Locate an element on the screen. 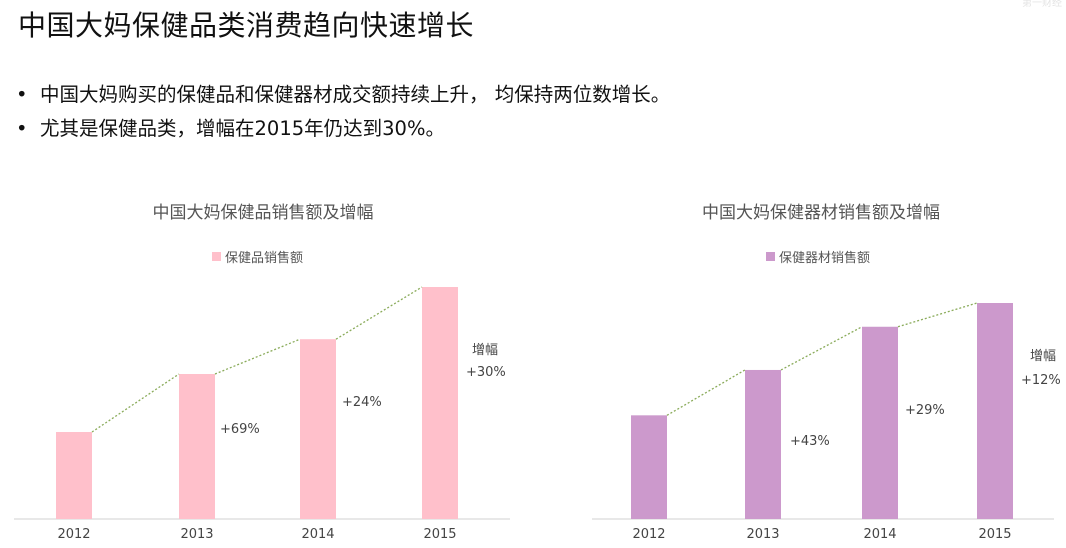 The width and height of the screenshot is (1066, 548). page-title: 中国大妈保健品类消费趋向快速增长 is located at coordinates (246, 25).